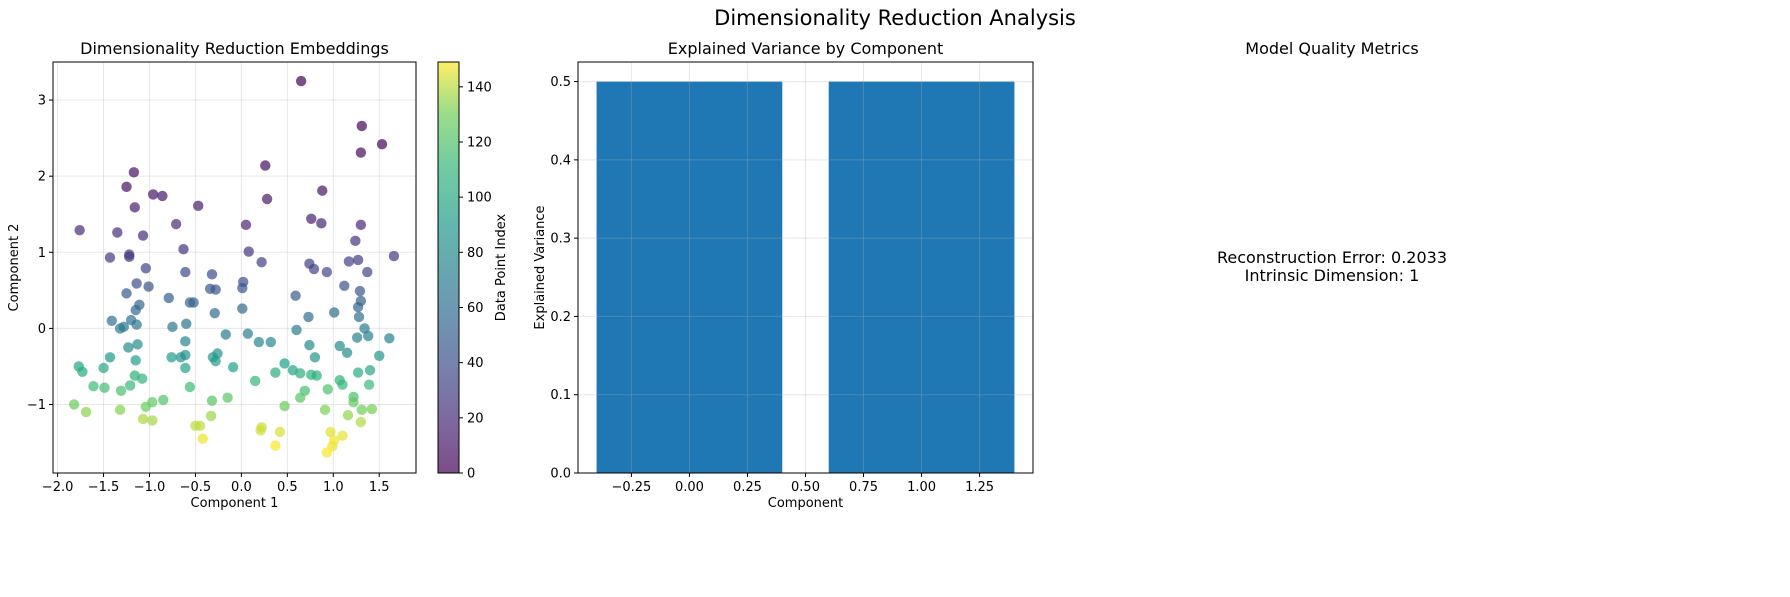 The height and width of the screenshot is (597, 1790). What do you see at coordinates (560, 395) in the screenshot?
I see `bar-y-tick-label: 0.1` at bounding box center [560, 395].